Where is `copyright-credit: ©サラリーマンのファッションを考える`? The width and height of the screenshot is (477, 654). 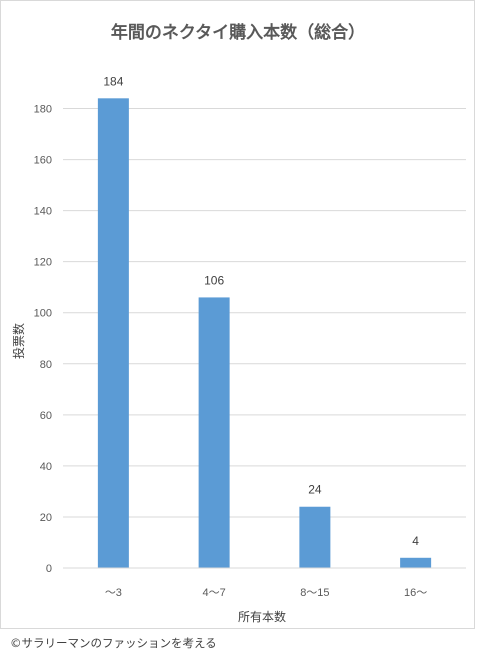
copyright-credit: ©サラリーマンのファッションを考える is located at coordinates (113, 643).